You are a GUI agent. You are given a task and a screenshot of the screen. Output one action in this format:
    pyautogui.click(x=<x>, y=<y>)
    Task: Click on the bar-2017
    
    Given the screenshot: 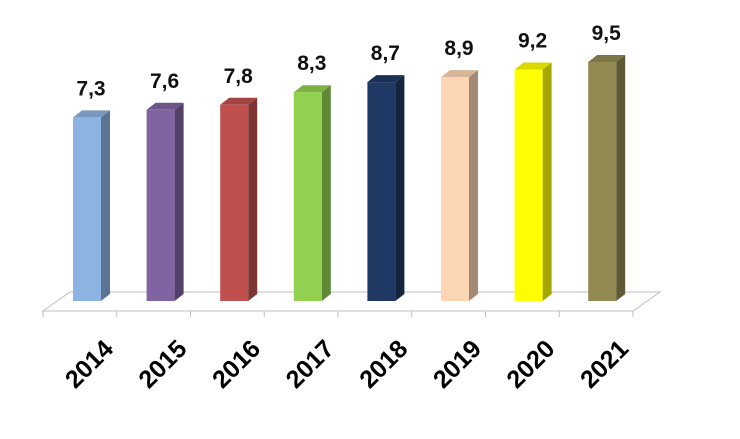 What is the action you would take?
    pyautogui.click(x=312, y=193)
    